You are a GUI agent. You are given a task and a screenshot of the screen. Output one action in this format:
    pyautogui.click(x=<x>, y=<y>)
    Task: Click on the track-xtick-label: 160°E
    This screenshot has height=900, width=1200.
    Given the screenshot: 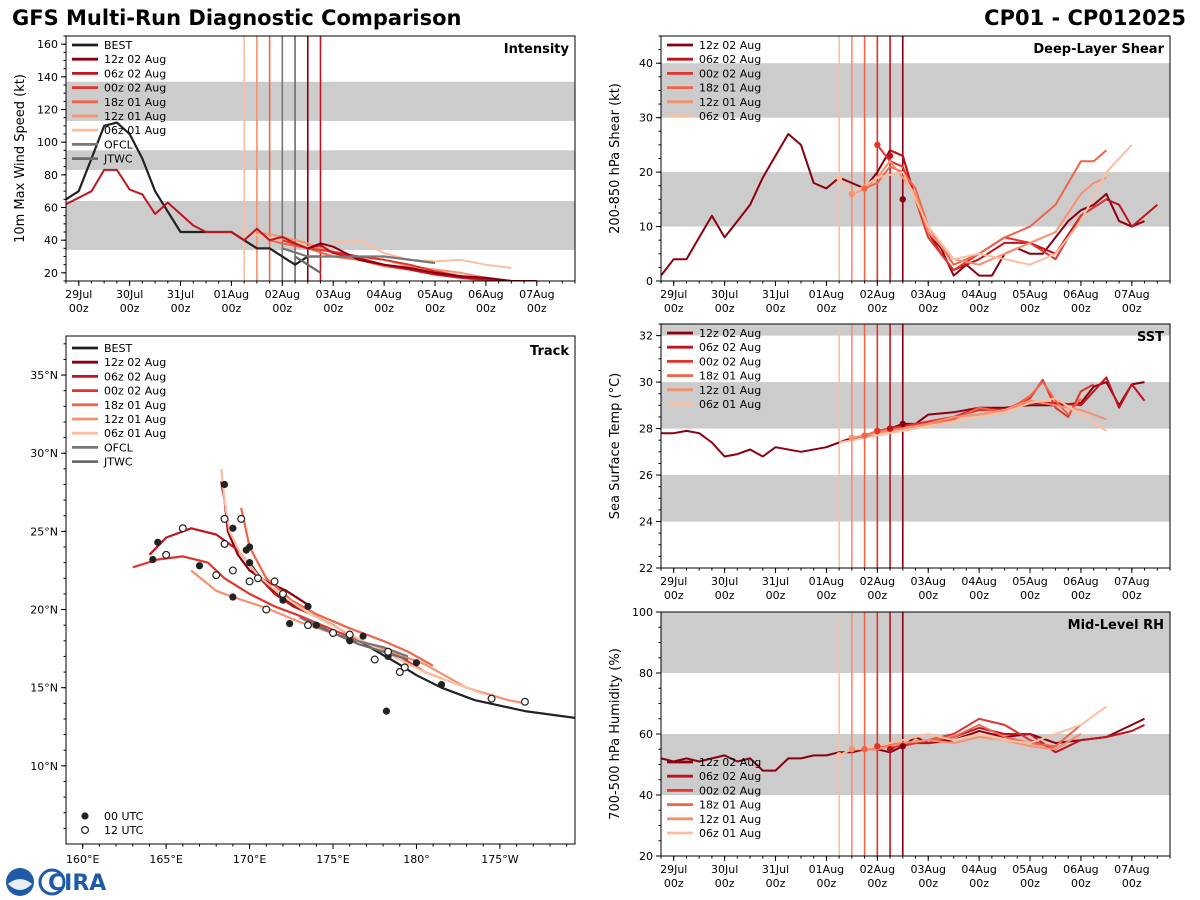 What is the action you would take?
    pyautogui.click(x=82, y=859)
    